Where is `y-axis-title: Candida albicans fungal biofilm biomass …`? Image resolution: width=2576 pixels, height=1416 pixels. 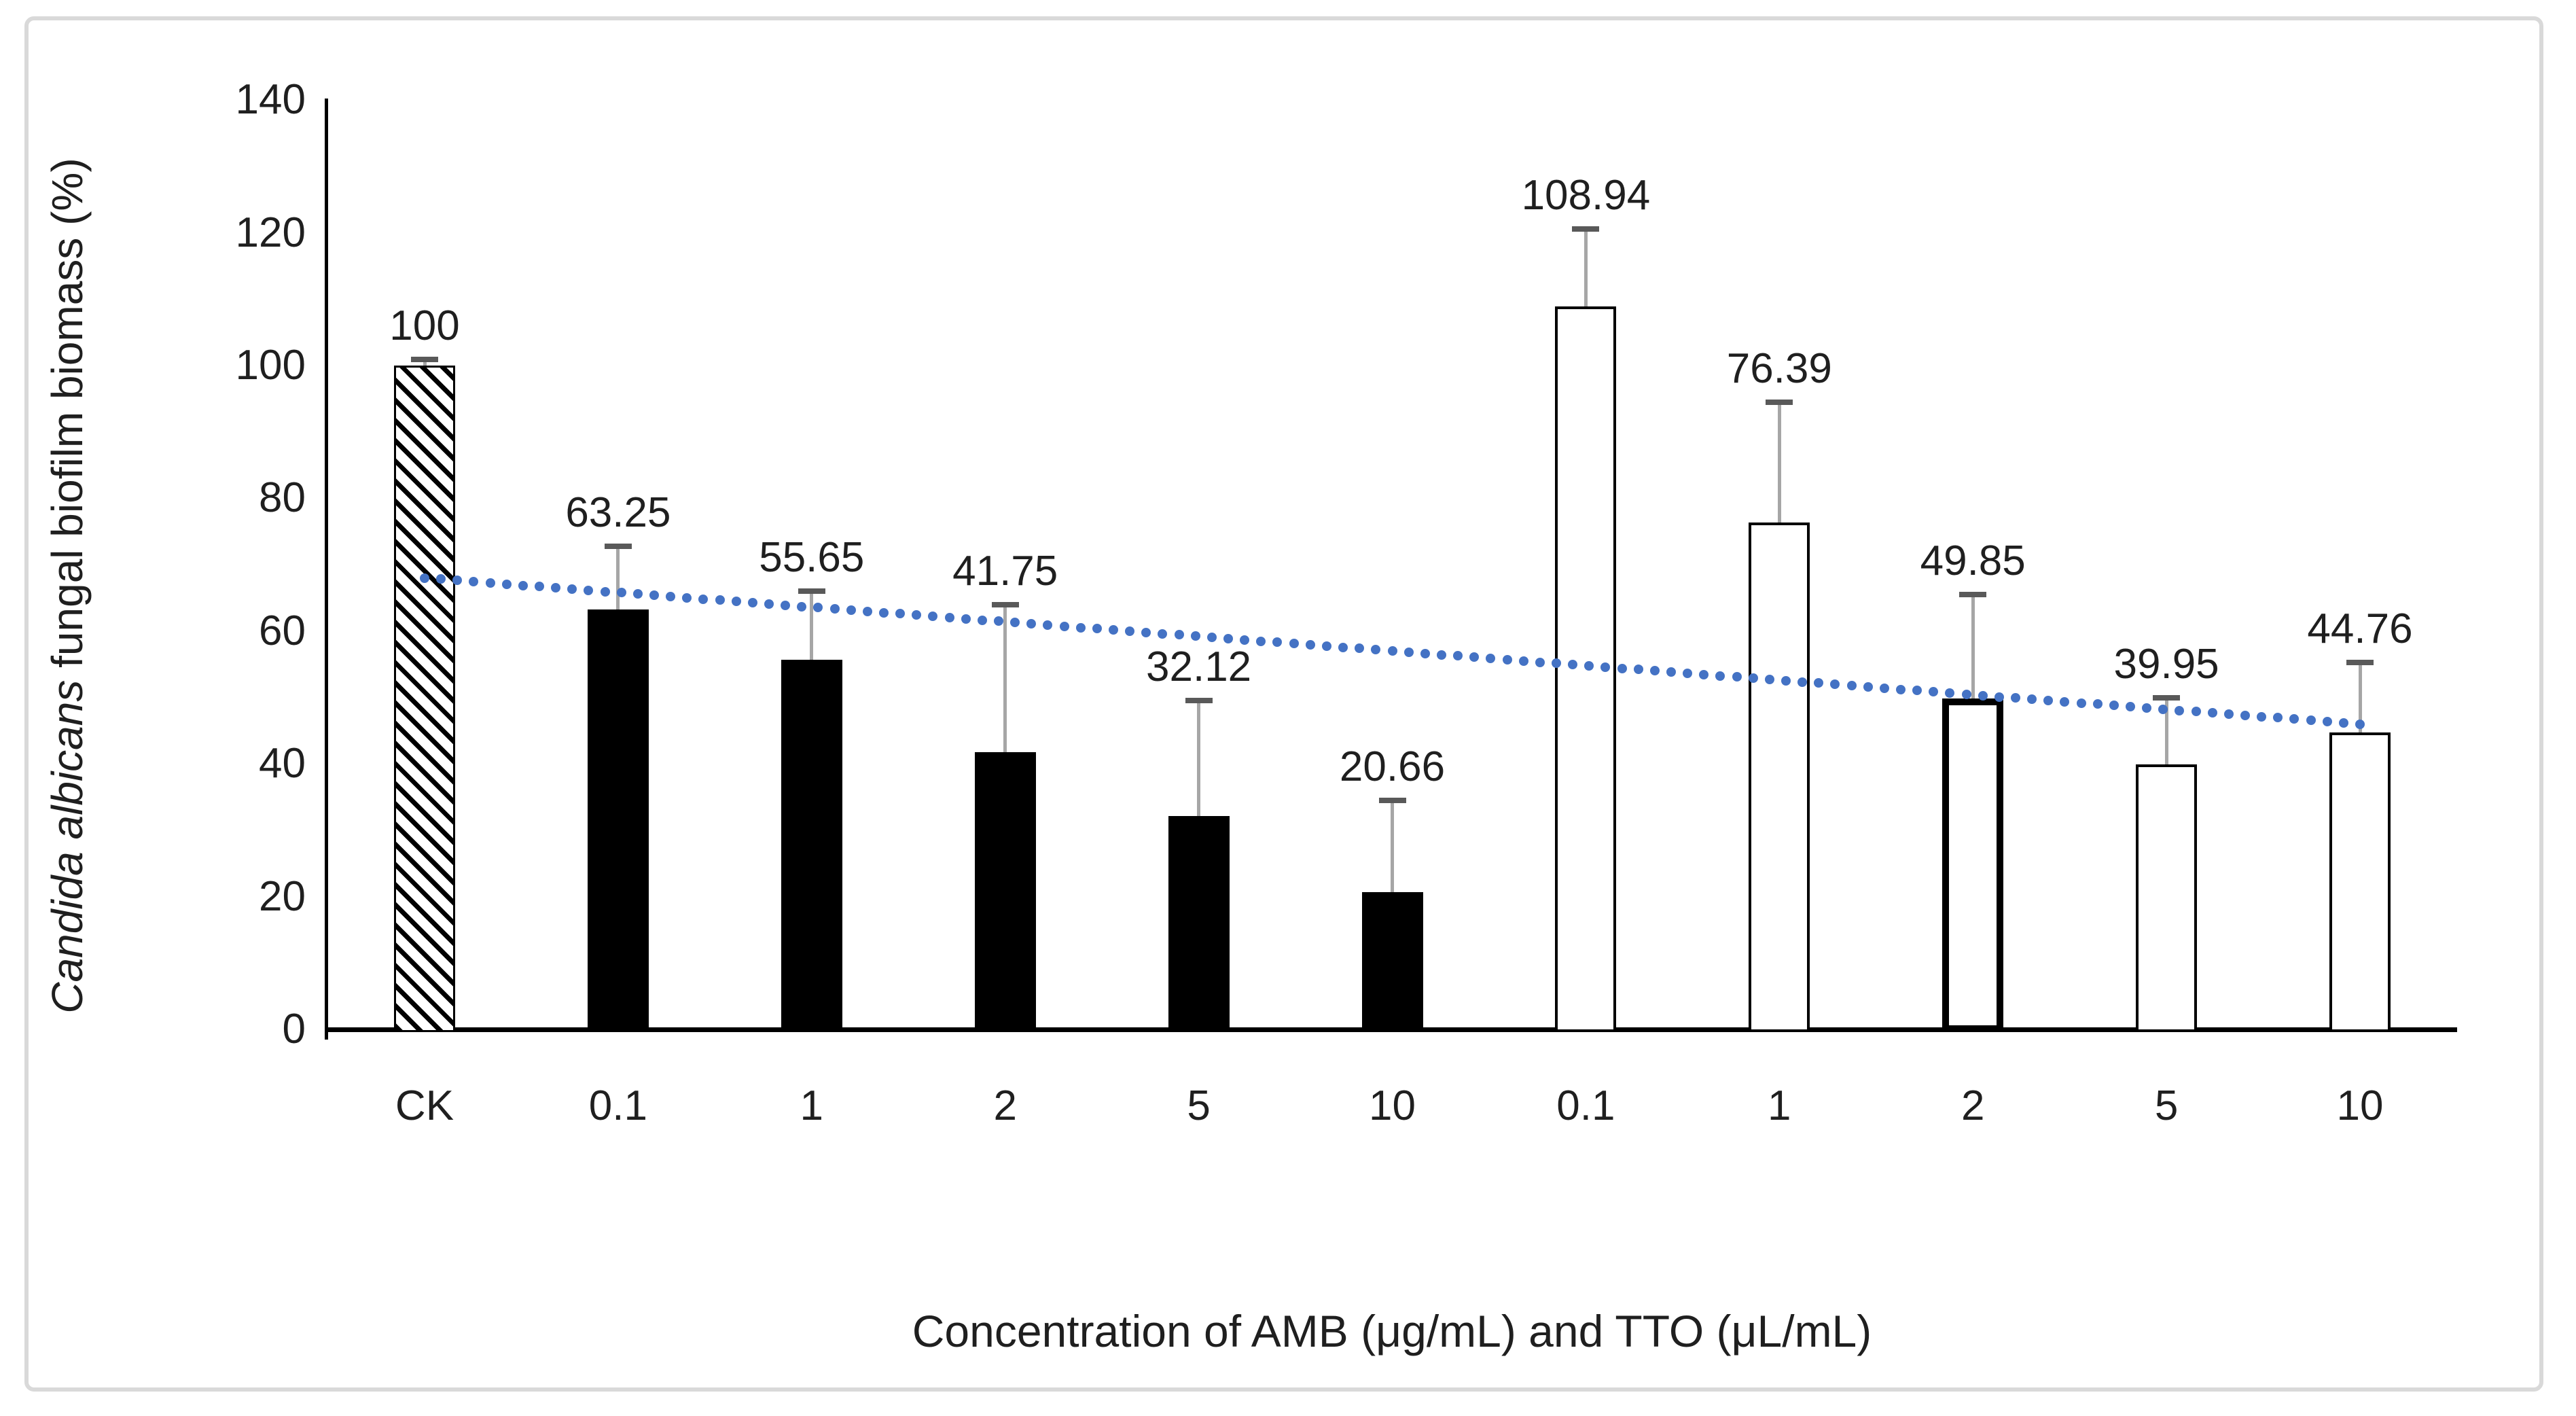
y-axis-title: Candida albicans fungal biofilm biomass … is located at coordinates (68, 585).